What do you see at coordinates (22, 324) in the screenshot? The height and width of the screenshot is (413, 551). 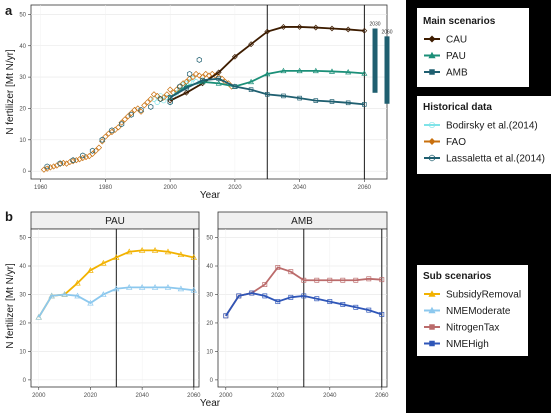 I see `facet-pau-ytick-label: 20` at bounding box center [22, 324].